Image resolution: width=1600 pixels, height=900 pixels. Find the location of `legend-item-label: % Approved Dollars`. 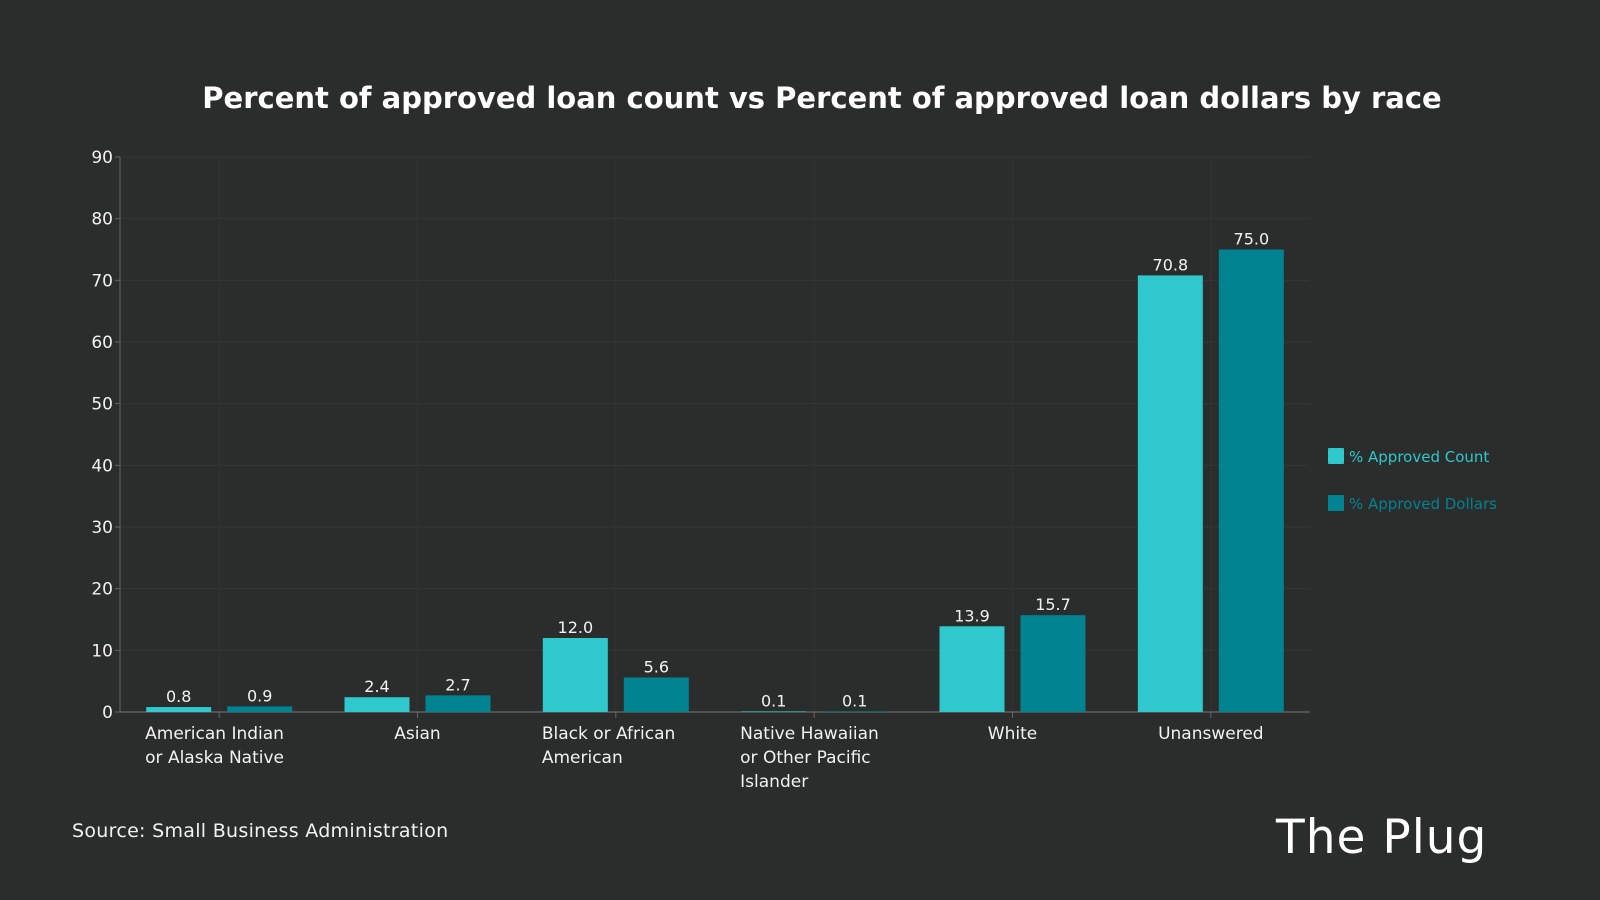

legend-item-label: % Approved Dollars is located at coordinates (1423, 504).